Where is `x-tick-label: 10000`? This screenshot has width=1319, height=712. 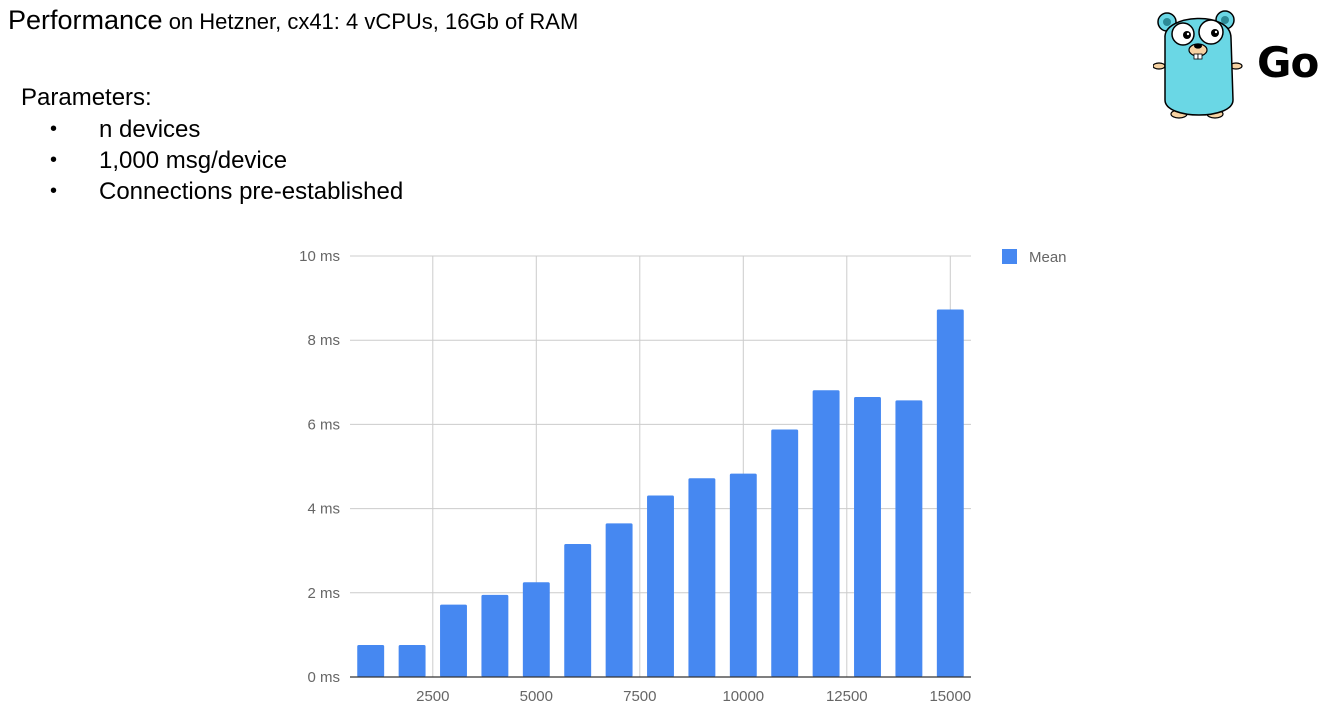 x-tick-label: 10000 is located at coordinates (743, 696).